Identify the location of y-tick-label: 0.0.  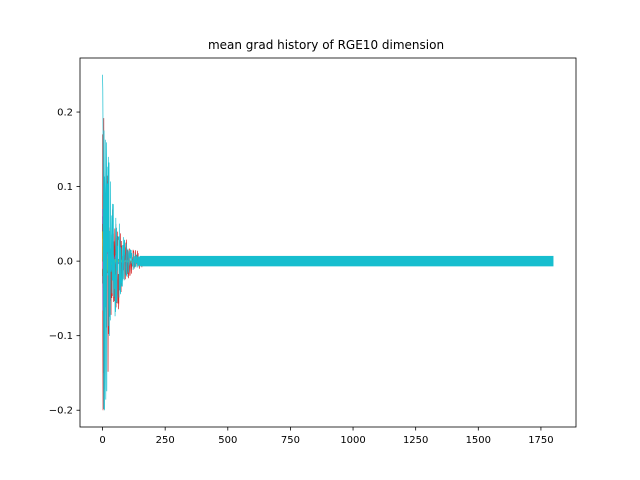
(65, 262).